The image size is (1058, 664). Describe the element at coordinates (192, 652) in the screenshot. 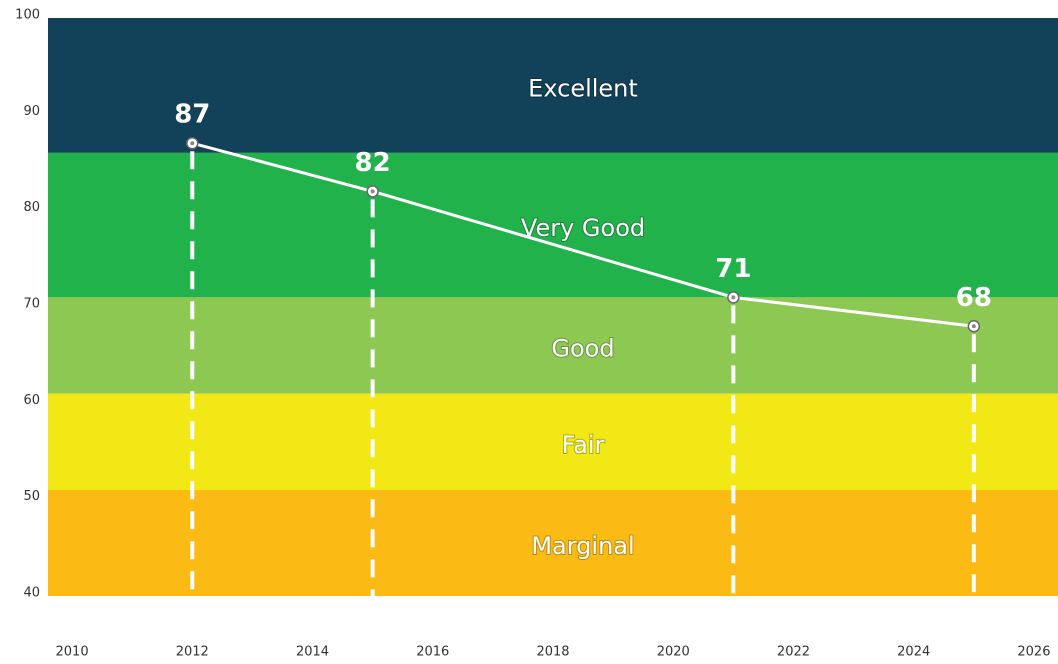

I see `x-tick-label: 2012` at that location.